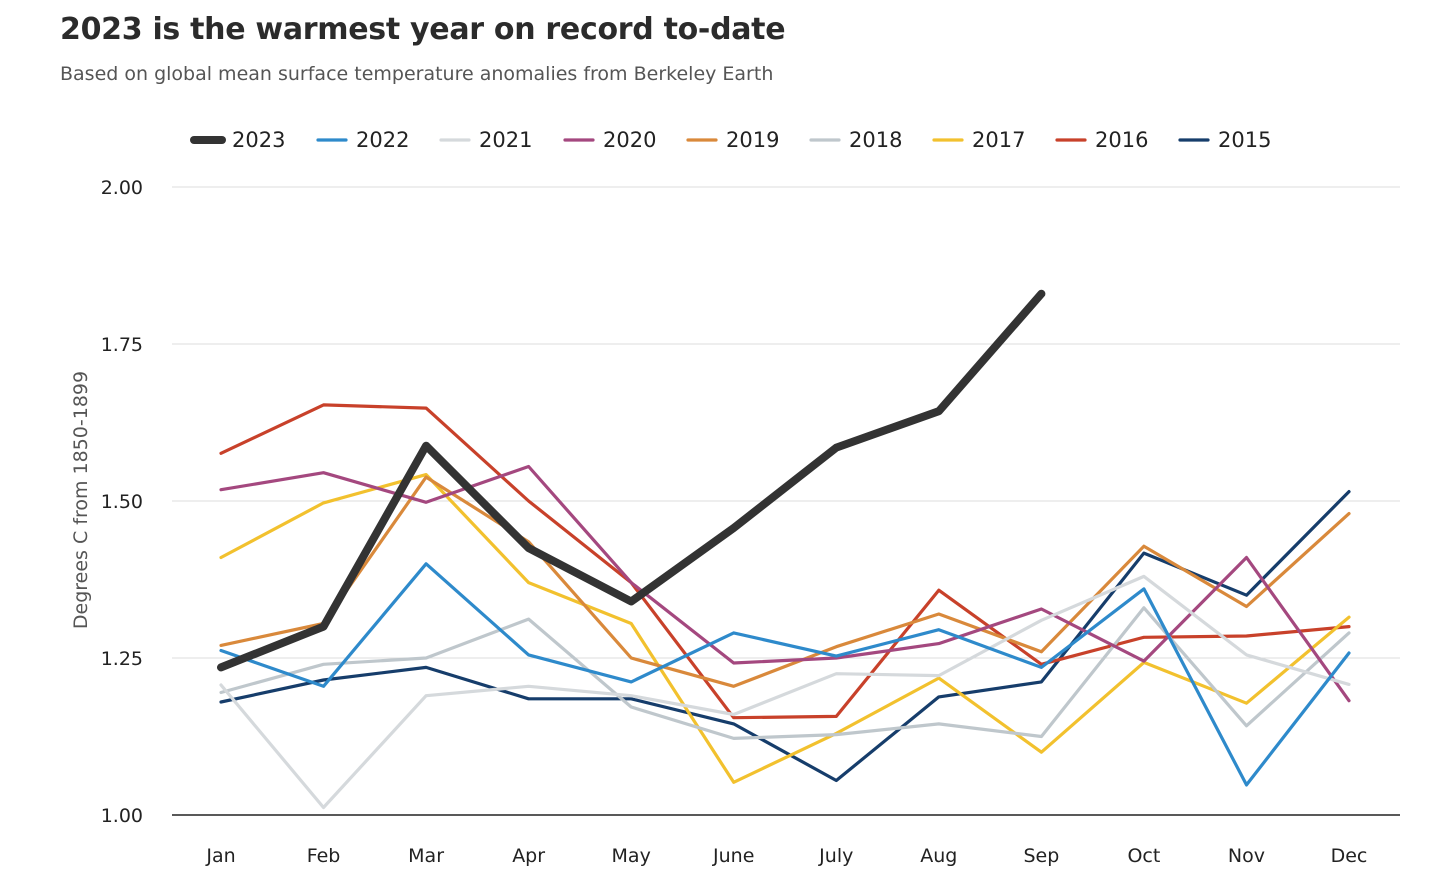  What do you see at coordinates (220, 856) in the screenshot?
I see `x-tick-label: Jan` at bounding box center [220, 856].